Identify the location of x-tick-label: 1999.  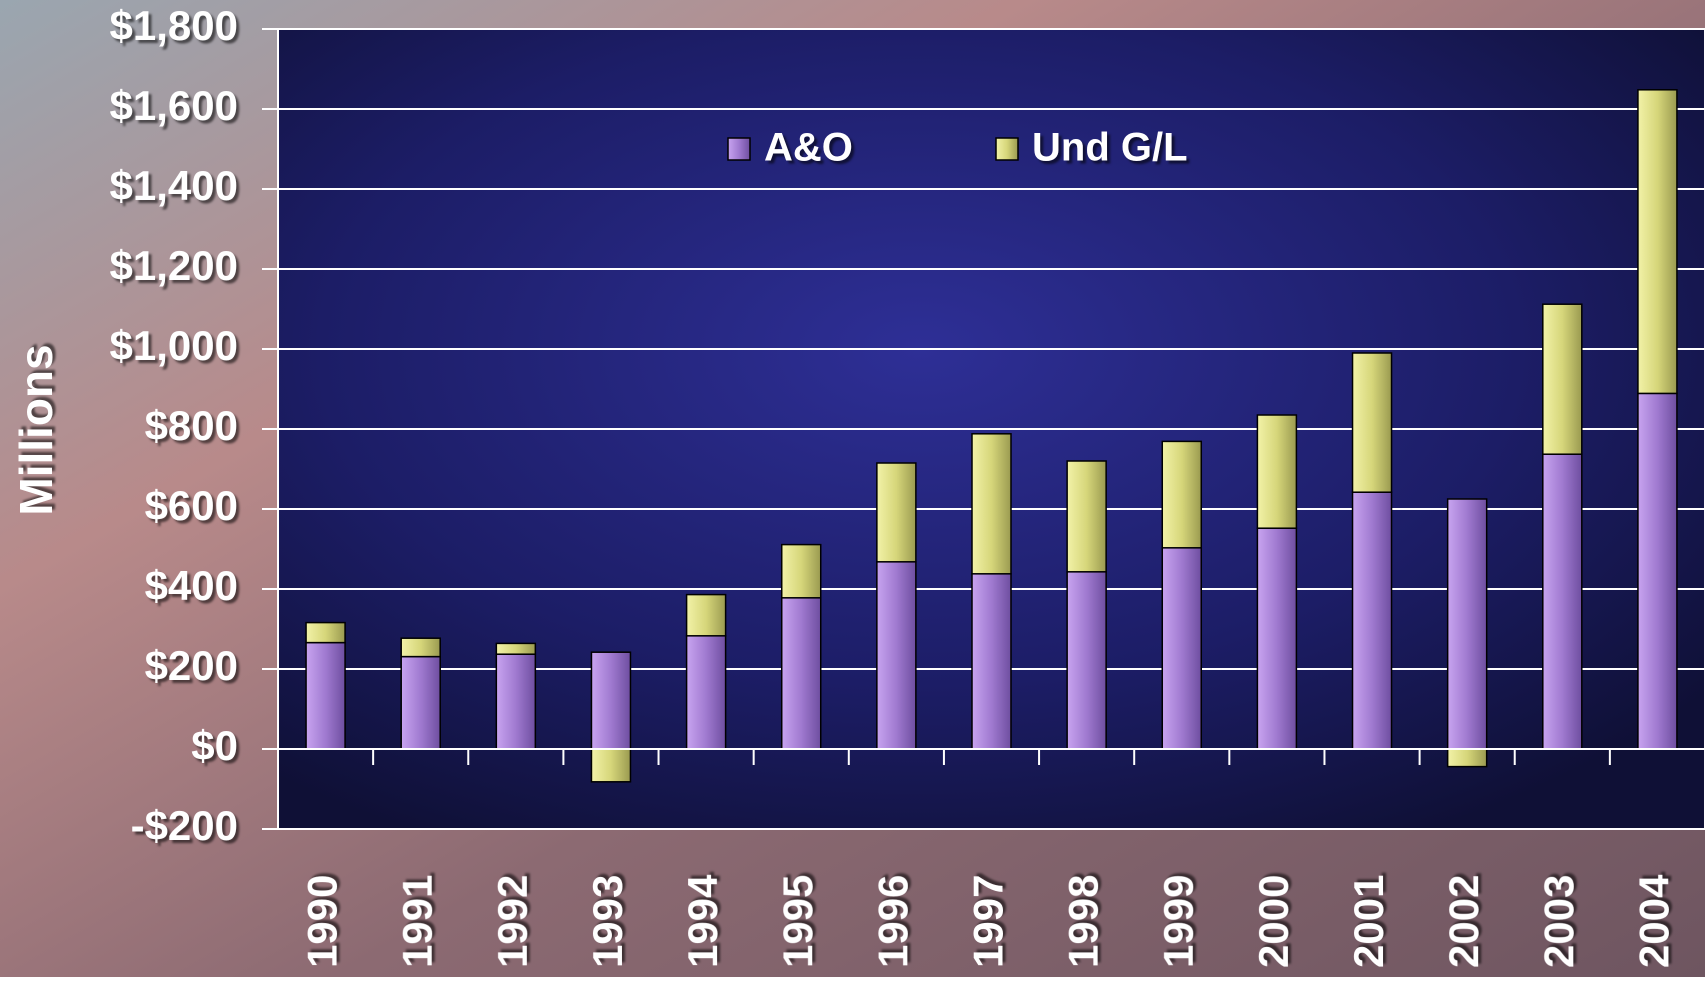
(1178, 921).